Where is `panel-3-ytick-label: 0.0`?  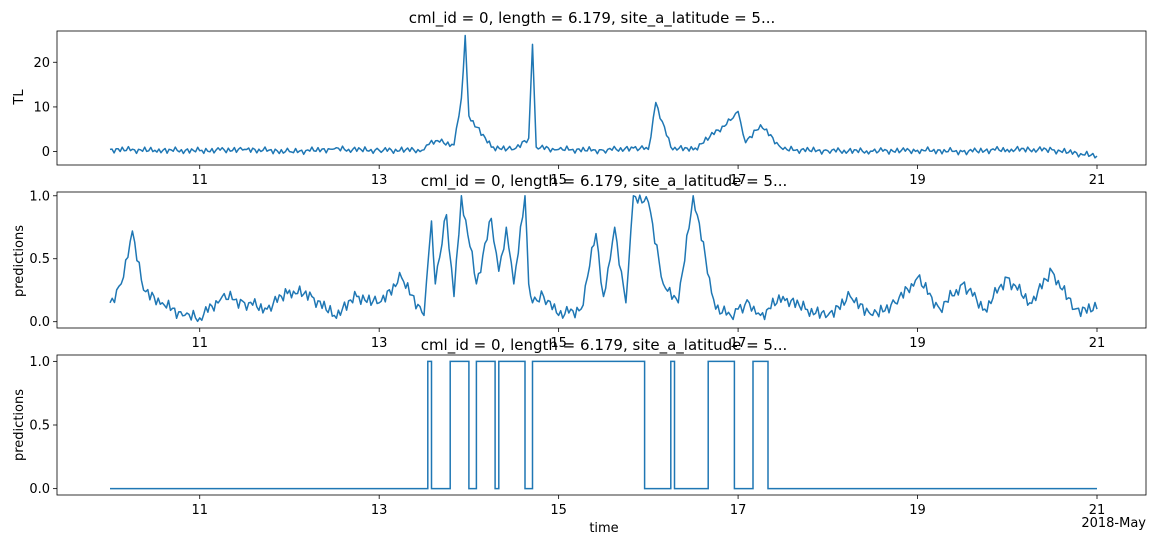 panel-3-ytick-label: 0.0 is located at coordinates (39, 489).